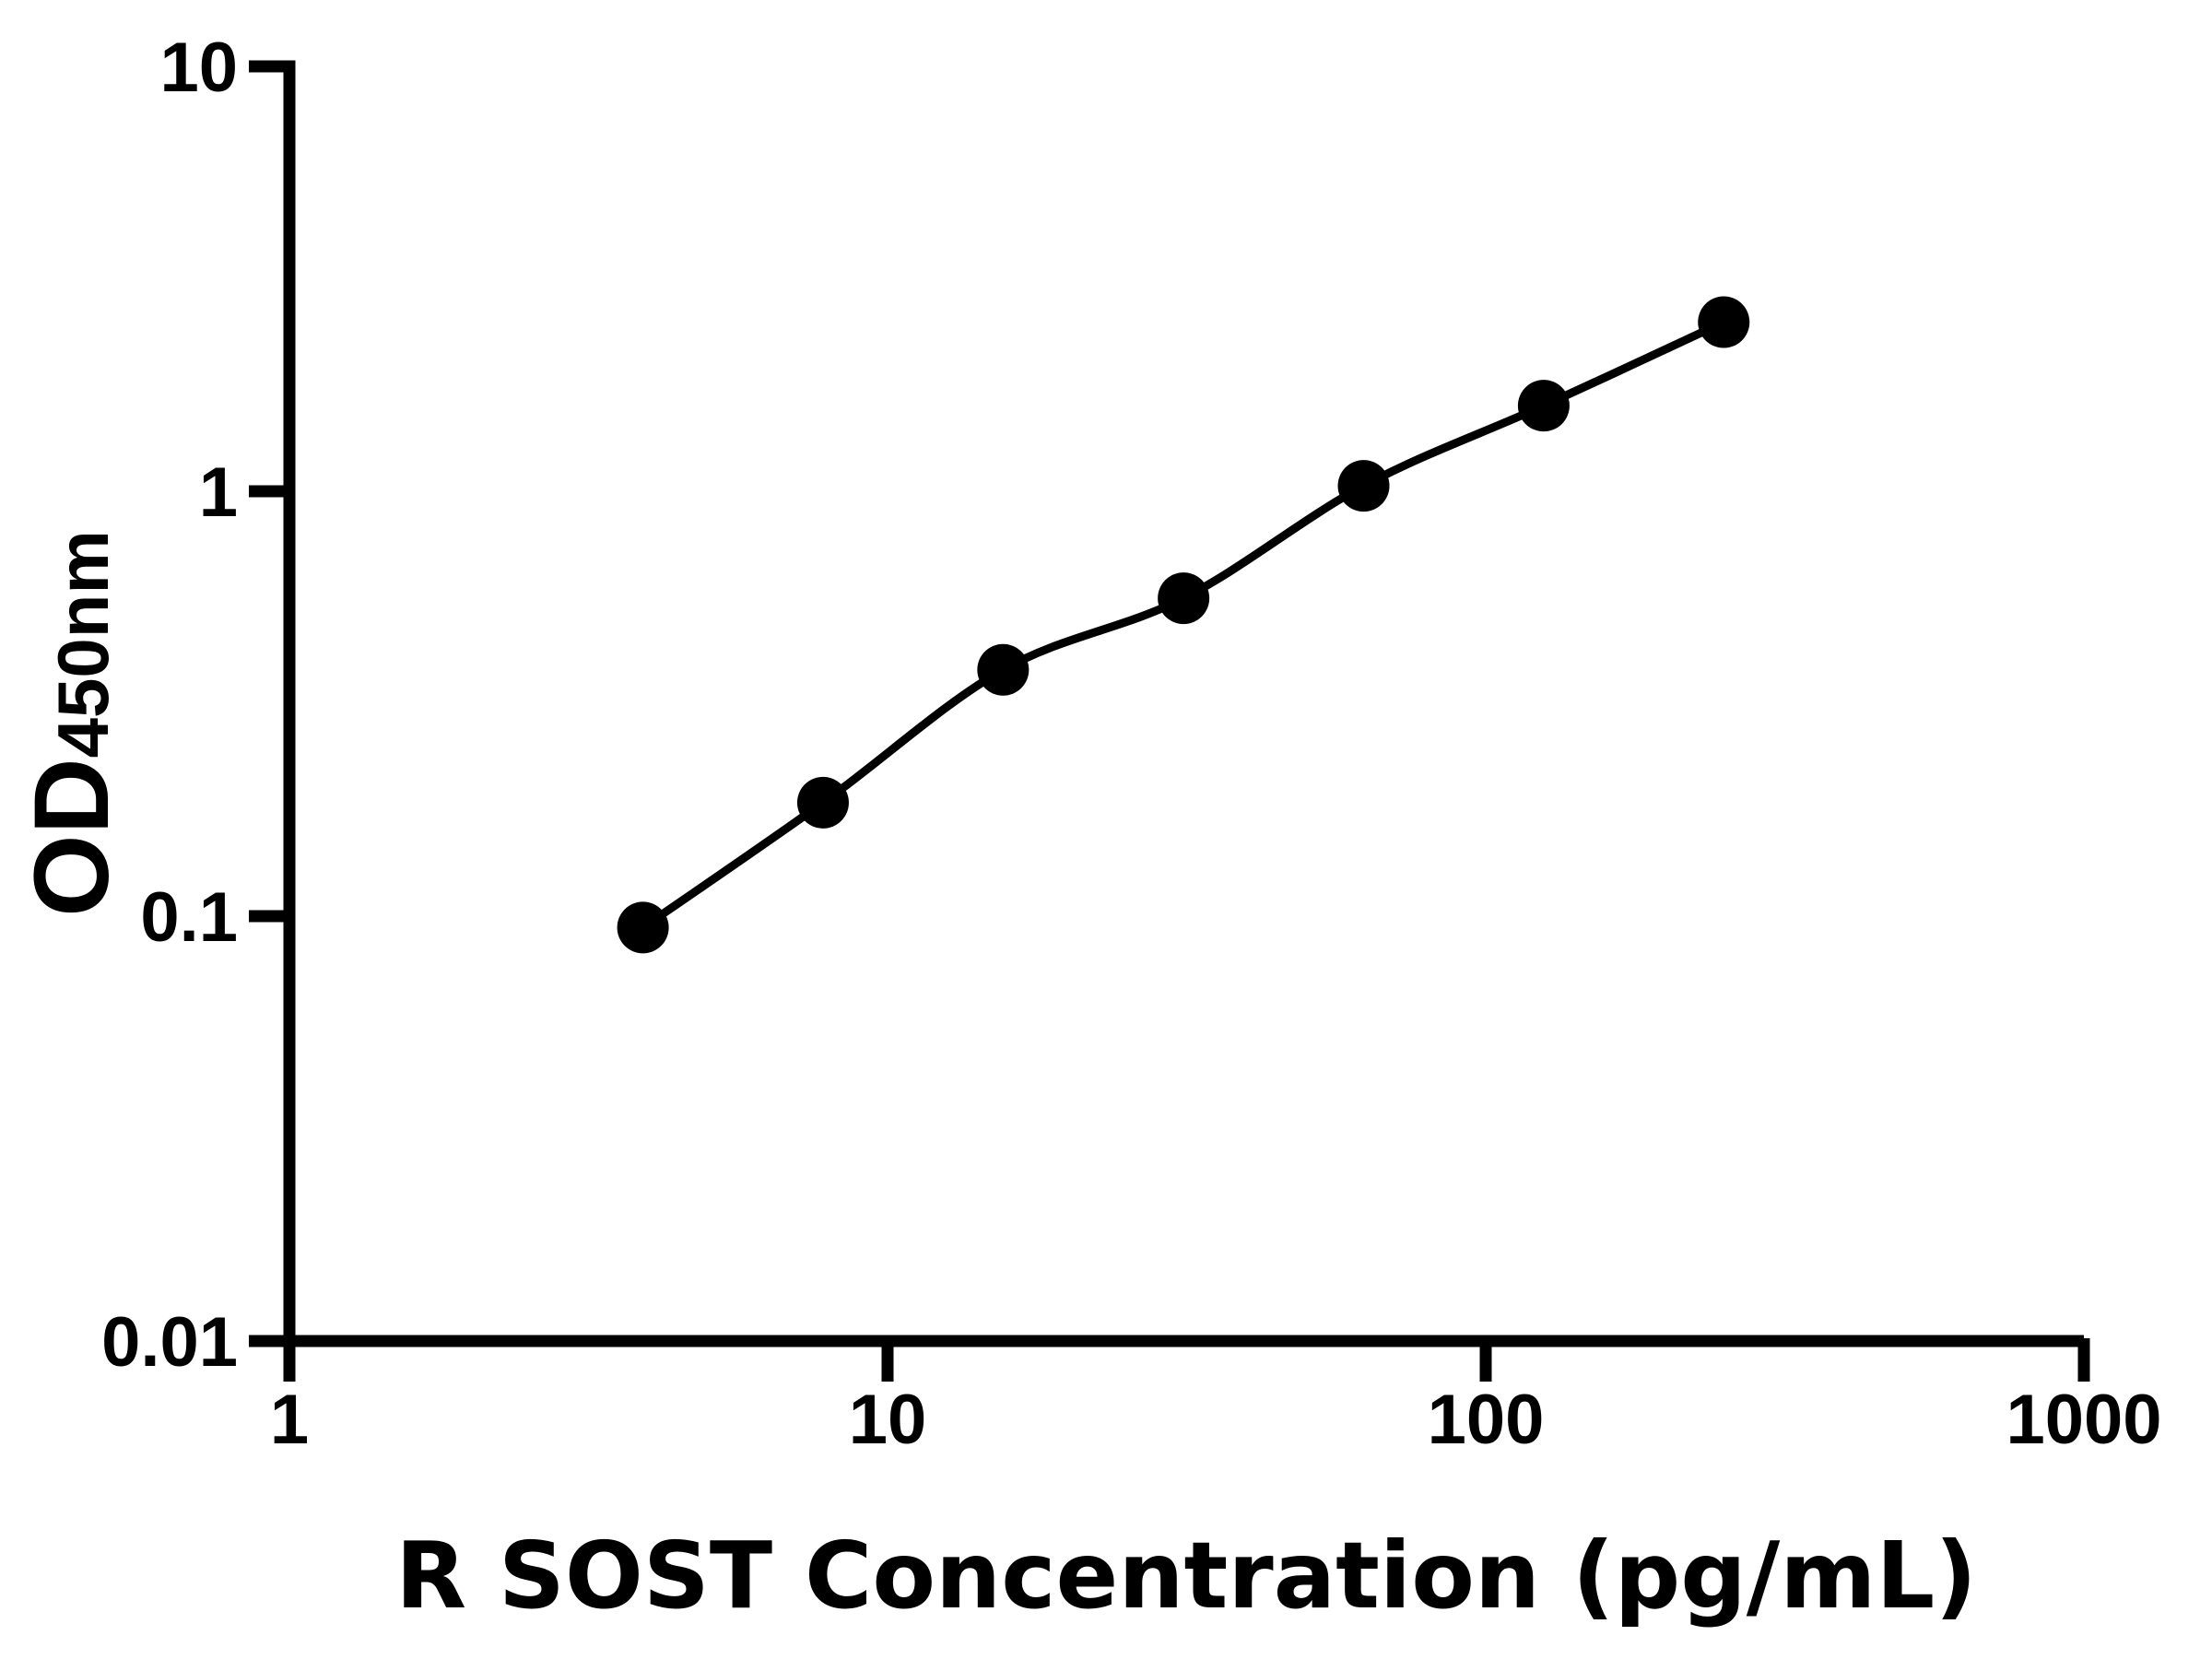 The image size is (2212, 1659). I want to click on y-tick-label: 1, so click(218, 492).